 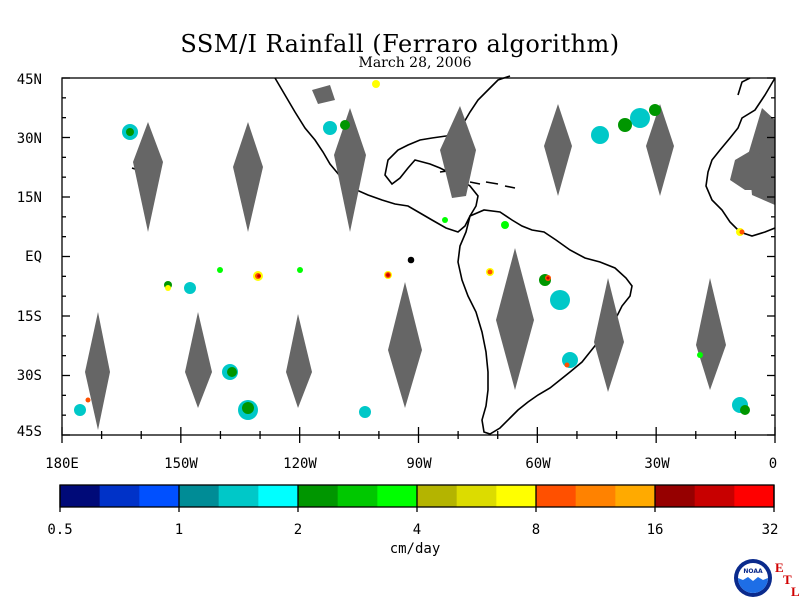 What do you see at coordinates (33, 257) in the screenshot?
I see `lat-label-eq: EQ` at bounding box center [33, 257].